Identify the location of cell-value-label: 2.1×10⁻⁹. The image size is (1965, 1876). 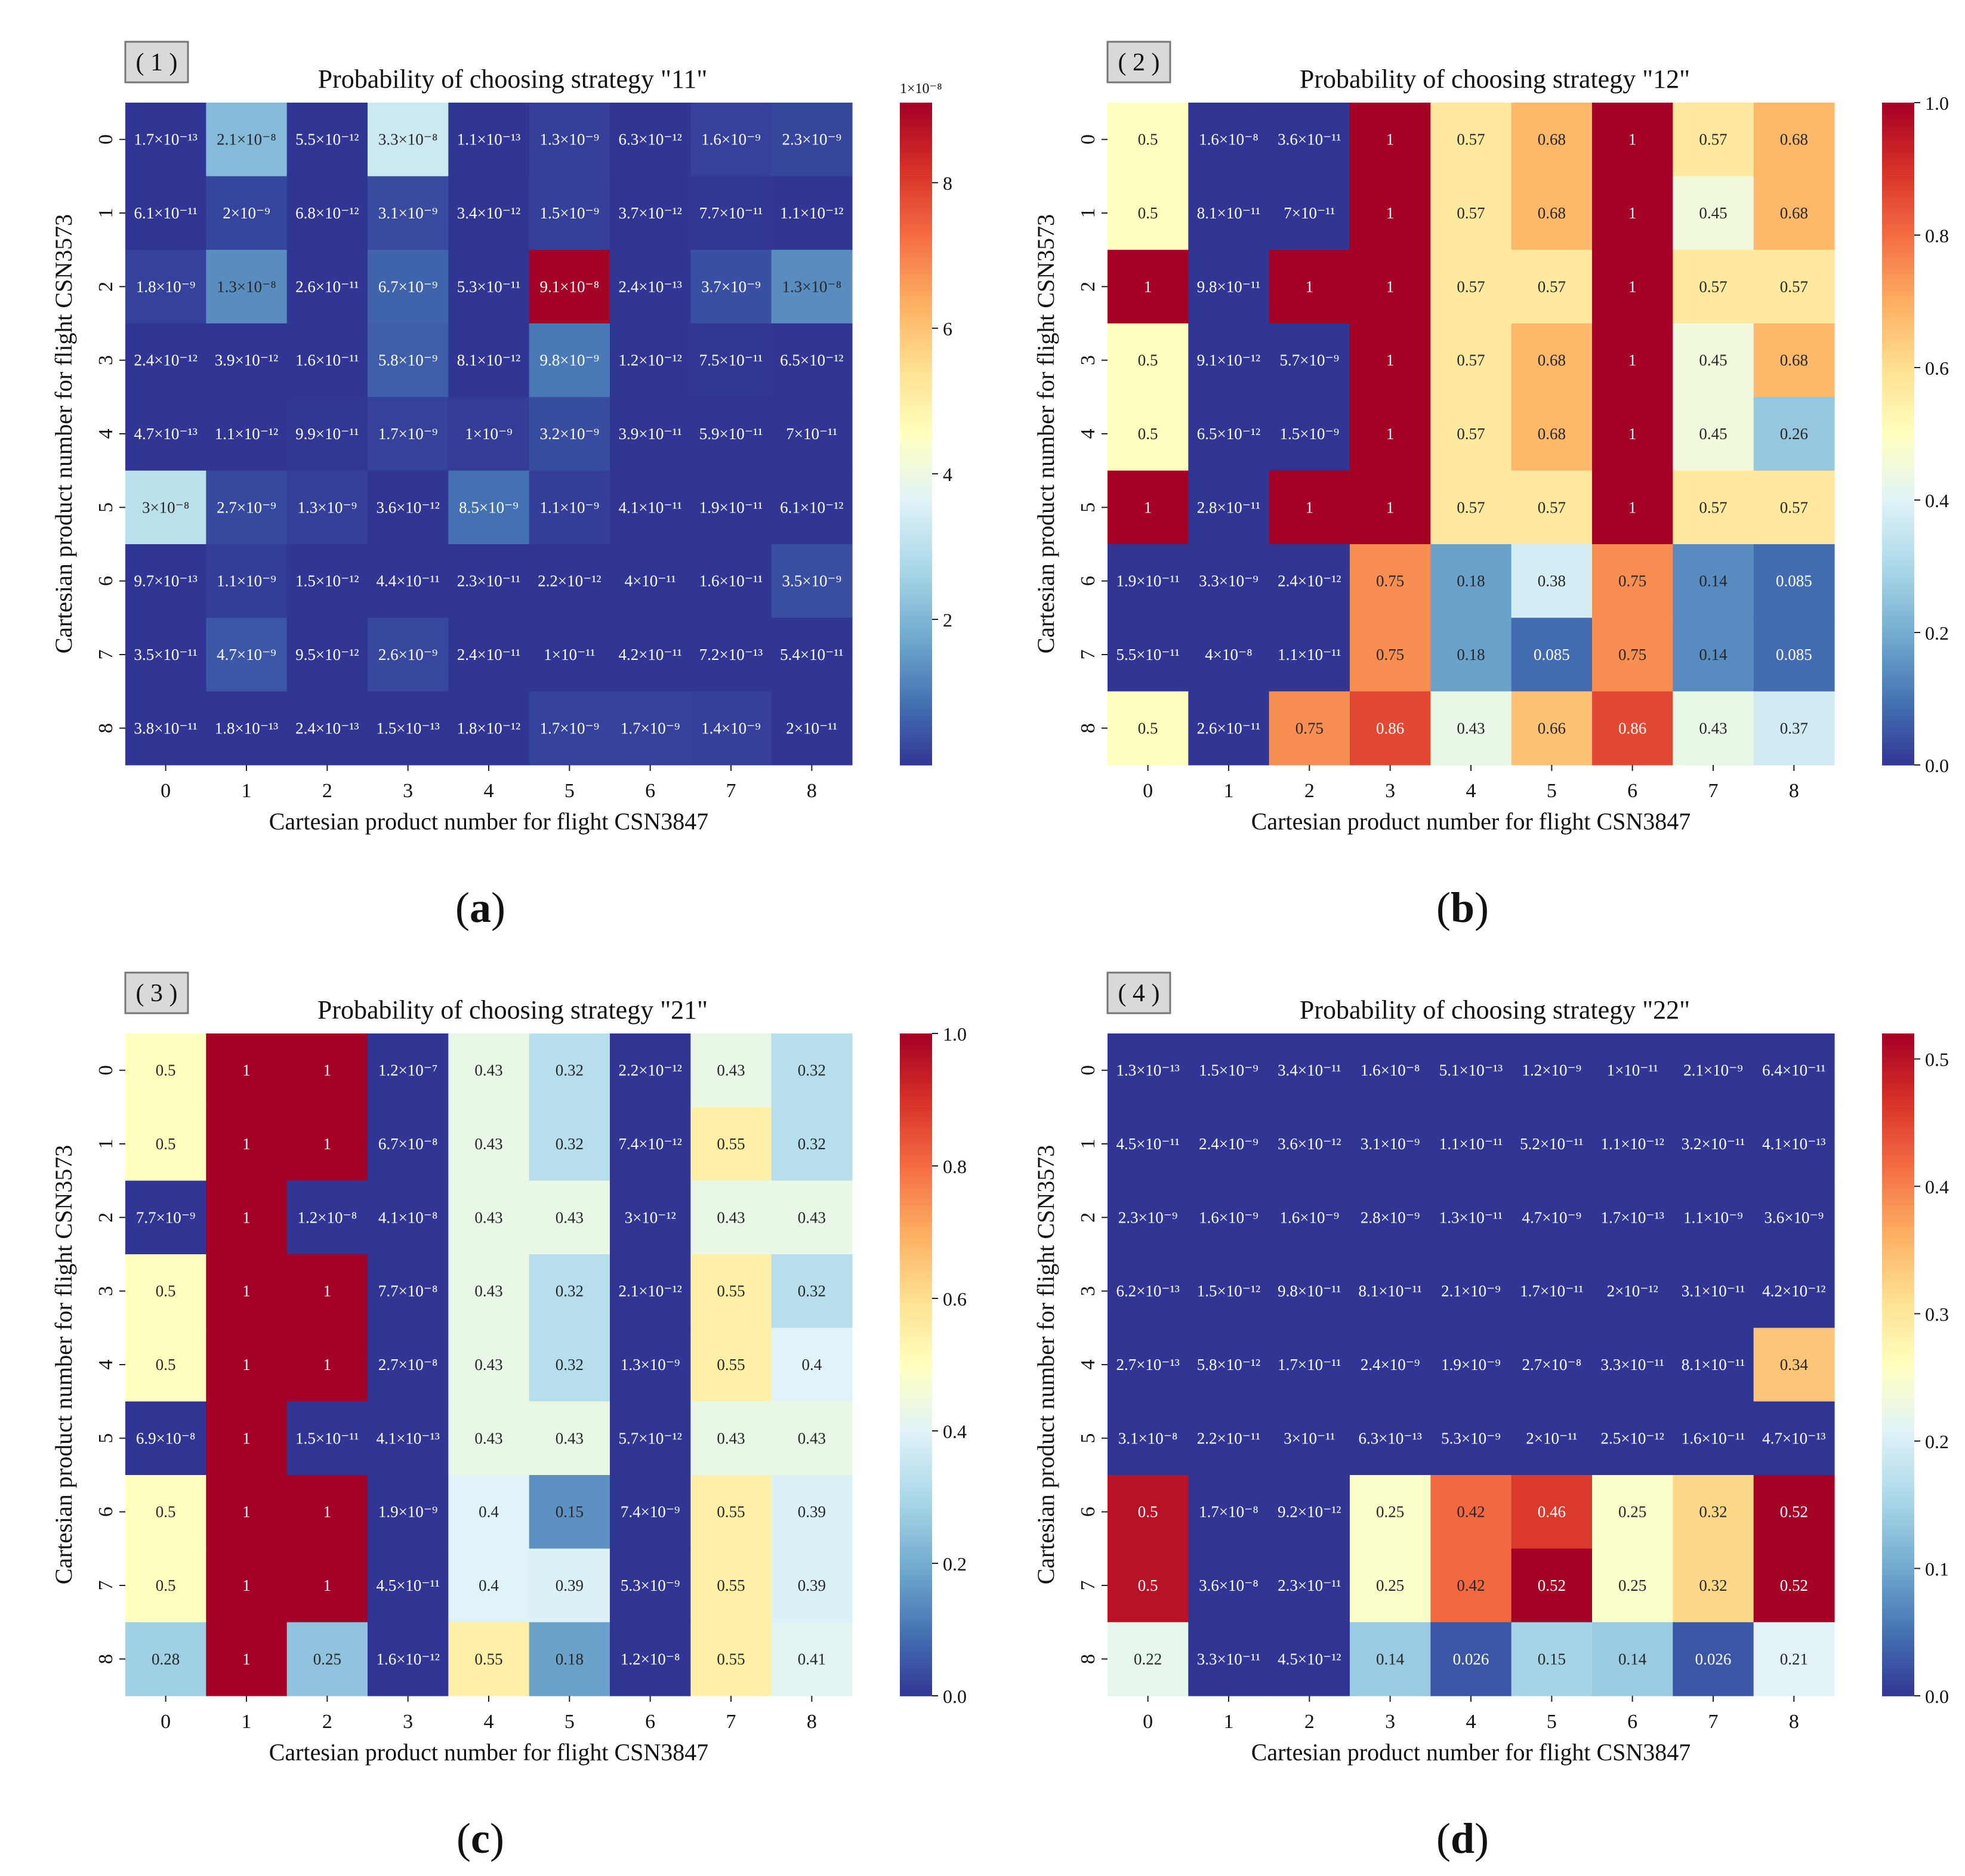
(1713, 1070).